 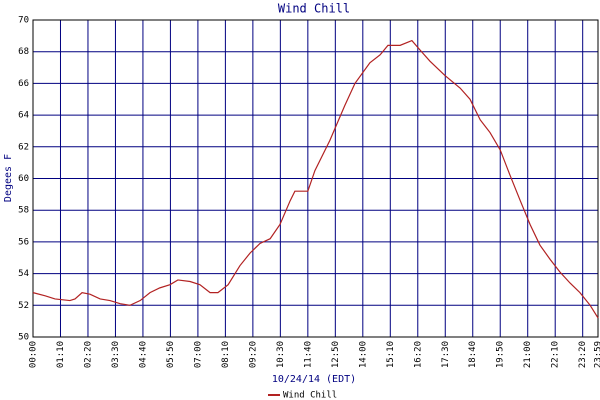 I want to click on y-tick-label: 68, so click(x=23, y=52).